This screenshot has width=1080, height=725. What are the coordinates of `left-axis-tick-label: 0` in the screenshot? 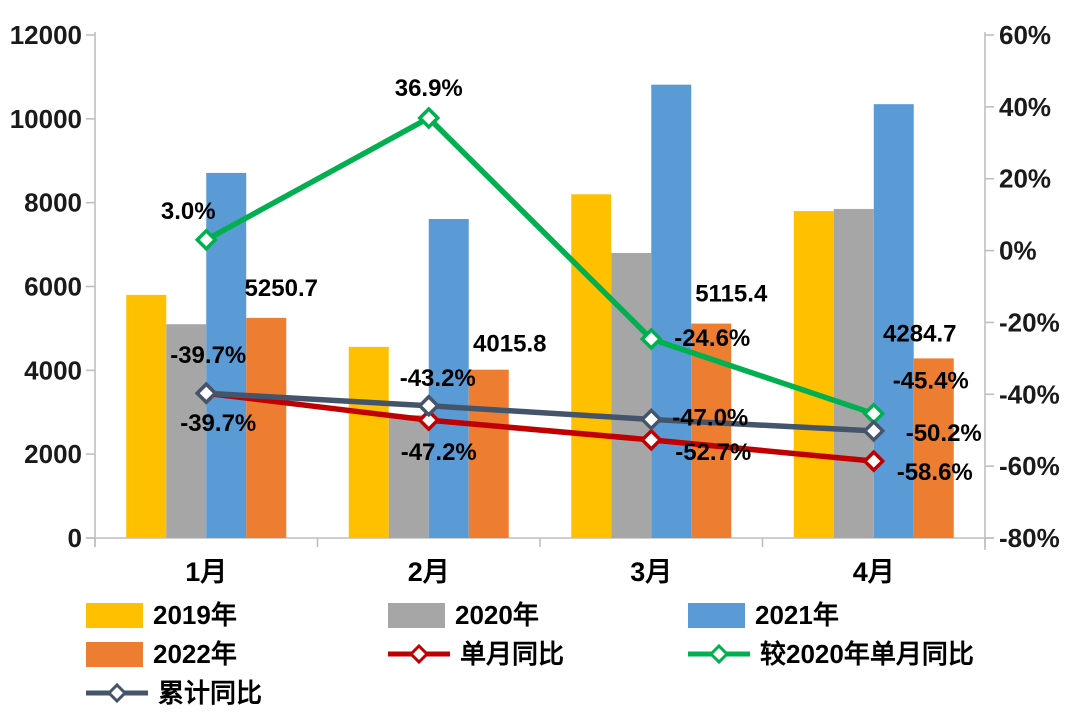 It's located at (75, 538).